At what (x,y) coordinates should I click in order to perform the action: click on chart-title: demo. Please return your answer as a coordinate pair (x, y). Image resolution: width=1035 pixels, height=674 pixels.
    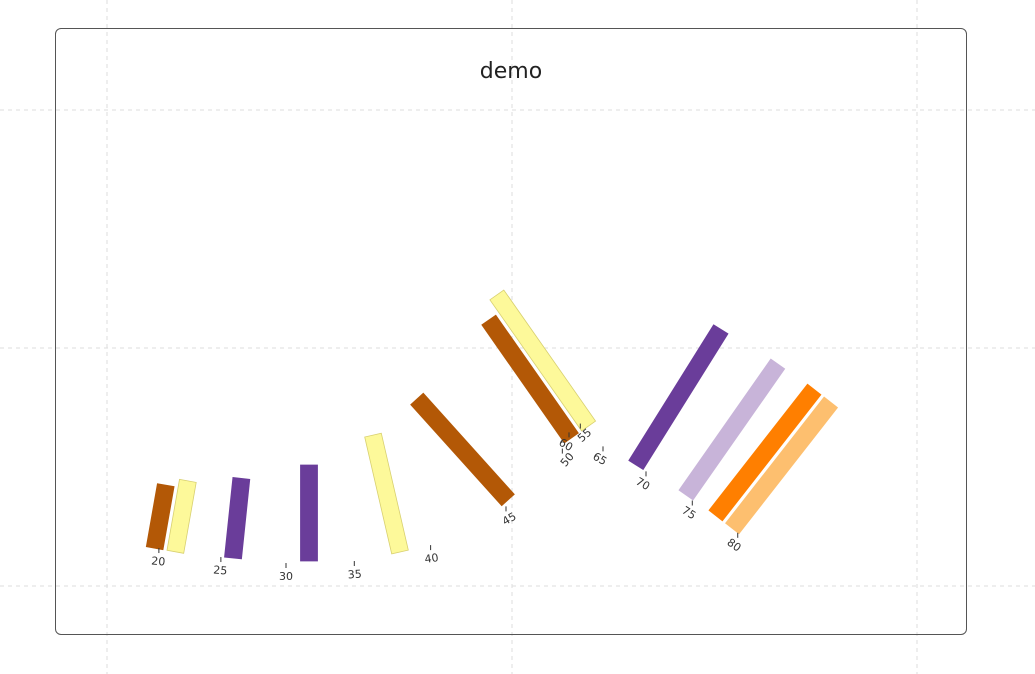
    Looking at the image, I should click on (511, 71).